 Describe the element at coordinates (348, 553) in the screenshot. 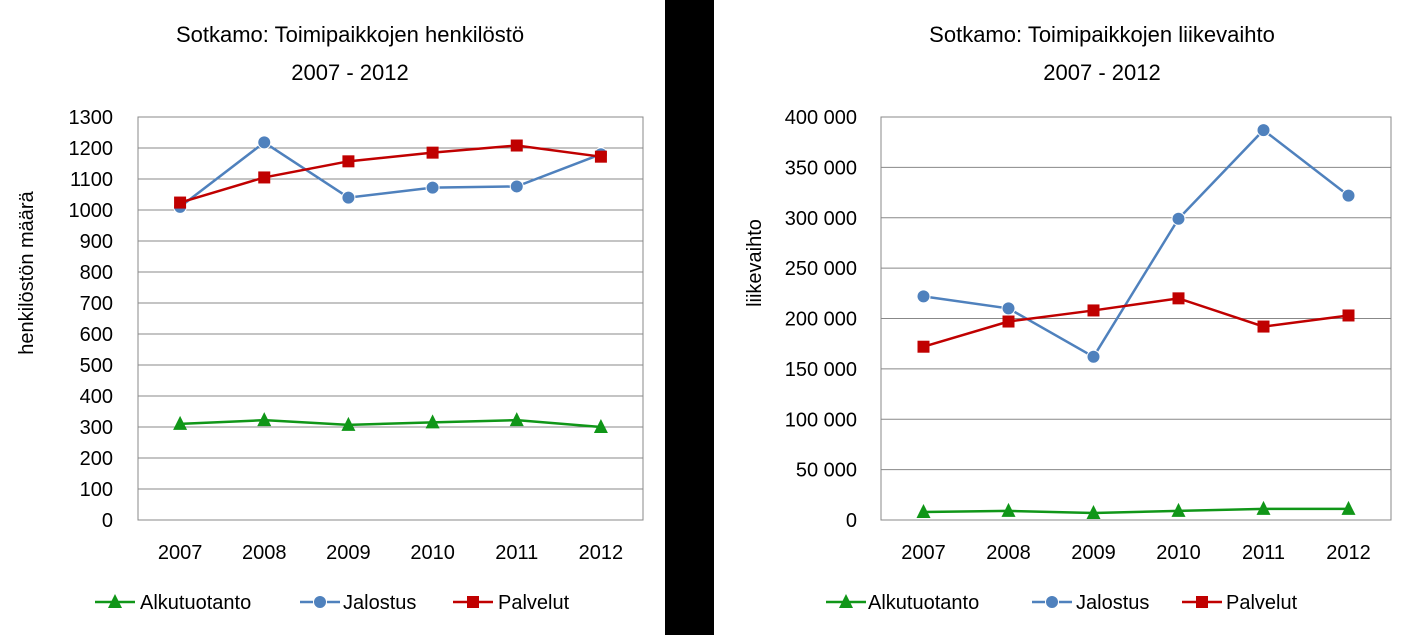

I see `x-tick-label: 2009` at that location.